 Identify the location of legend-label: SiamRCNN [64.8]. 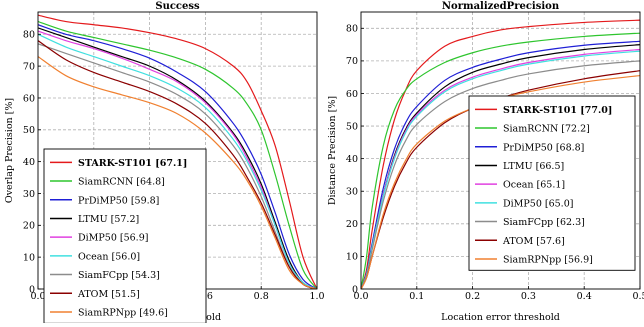
(121, 182).